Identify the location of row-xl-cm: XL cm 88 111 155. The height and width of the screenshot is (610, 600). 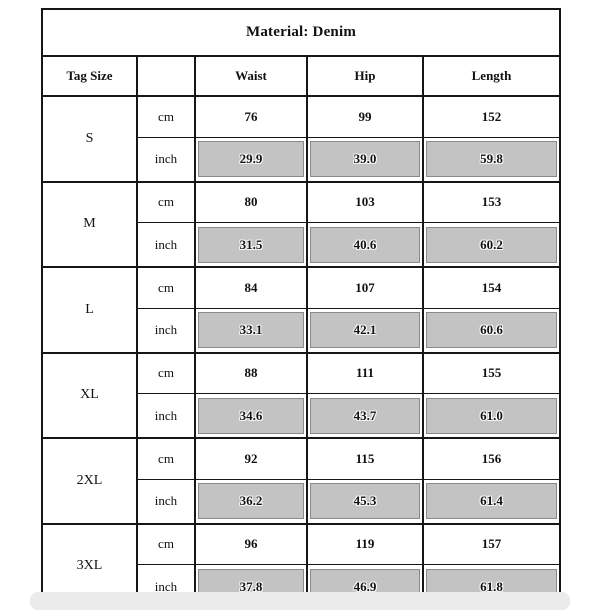
(301, 395).